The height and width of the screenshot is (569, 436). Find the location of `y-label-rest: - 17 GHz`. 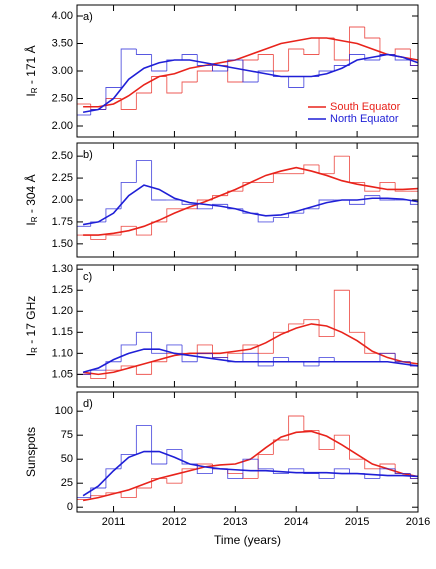

y-label-rest: - 17 GHz is located at coordinates (31, 321).